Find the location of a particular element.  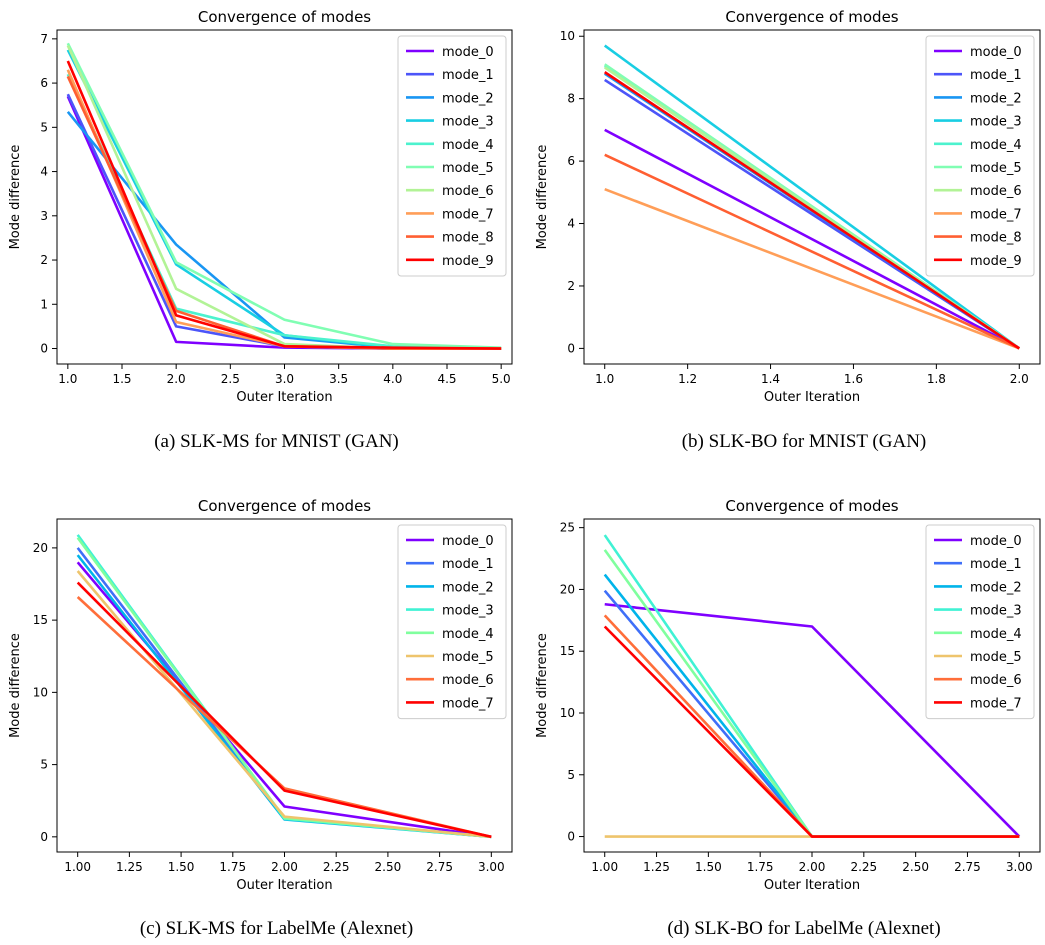

x-tick-label: 1.4 is located at coordinates (770, 379).